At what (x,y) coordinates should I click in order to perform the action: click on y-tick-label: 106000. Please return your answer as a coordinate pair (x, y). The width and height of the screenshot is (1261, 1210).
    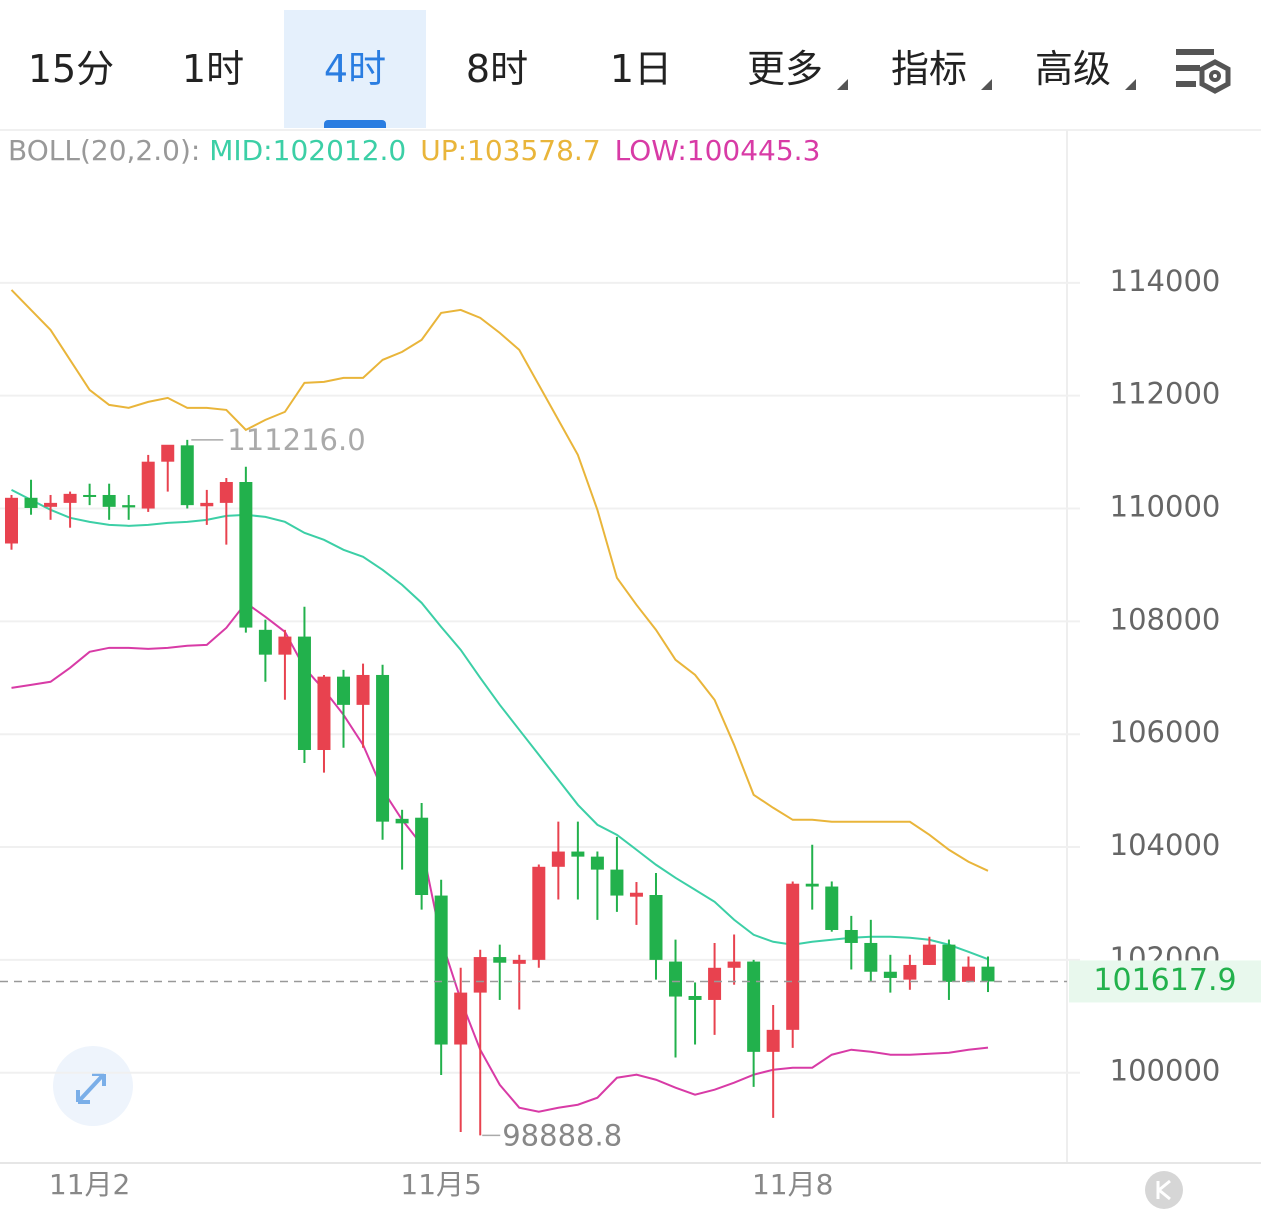
    Looking at the image, I should click on (1165, 732).